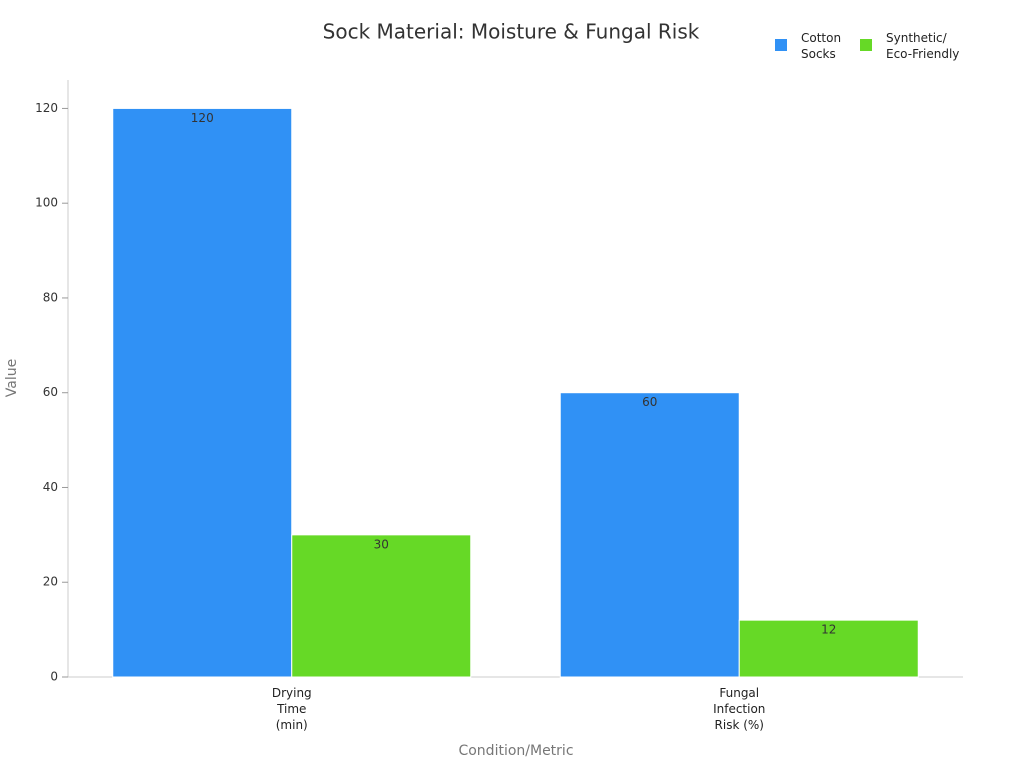 This screenshot has width=1024, height=768. I want to click on chart-title: Sock Material: Moisture & Fungal Risk, so click(511, 32).